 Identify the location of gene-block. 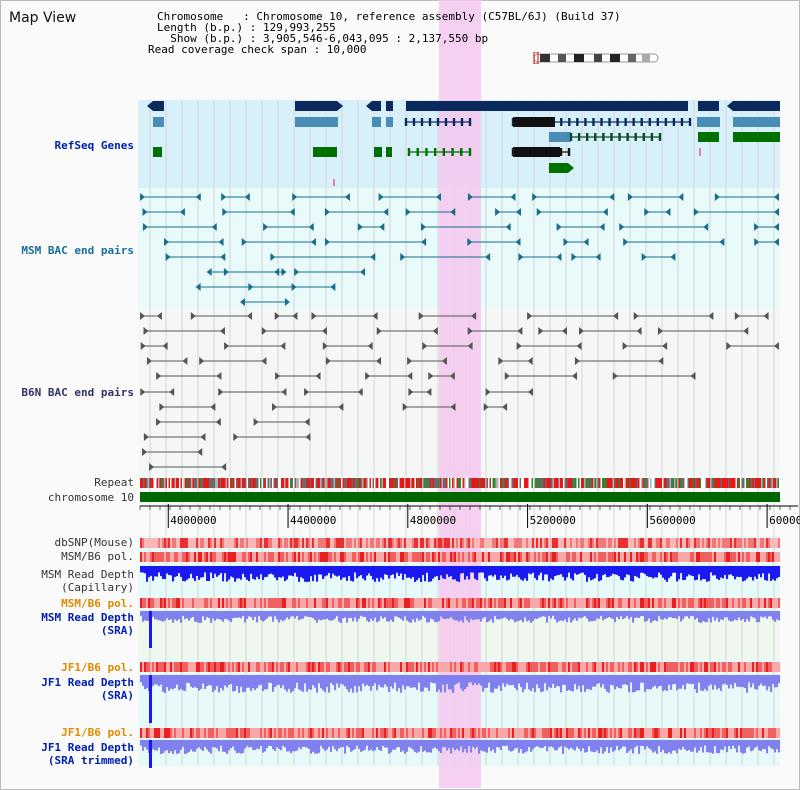
(534, 122).